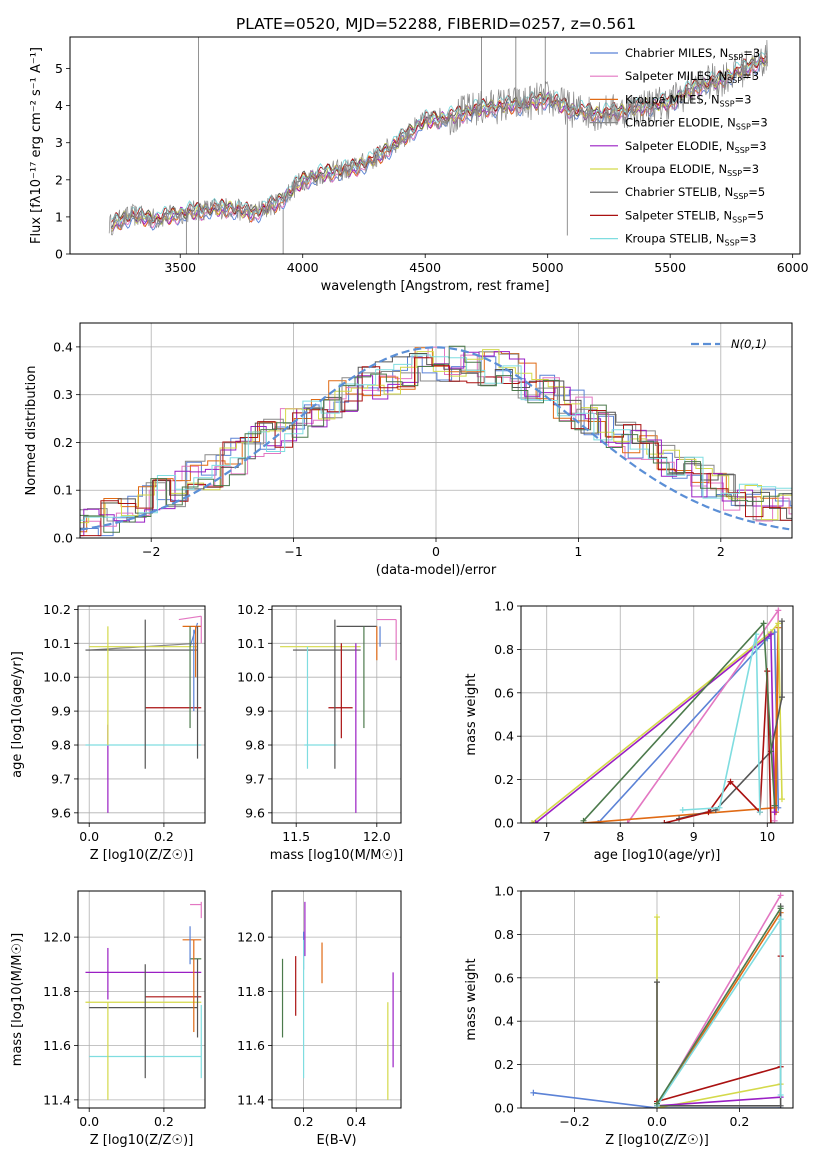 The height and width of the screenshot is (1170, 819). What do you see at coordinates (63, 394) in the screenshot?
I see `y-tick-label: 0.3` at bounding box center [63, 394].